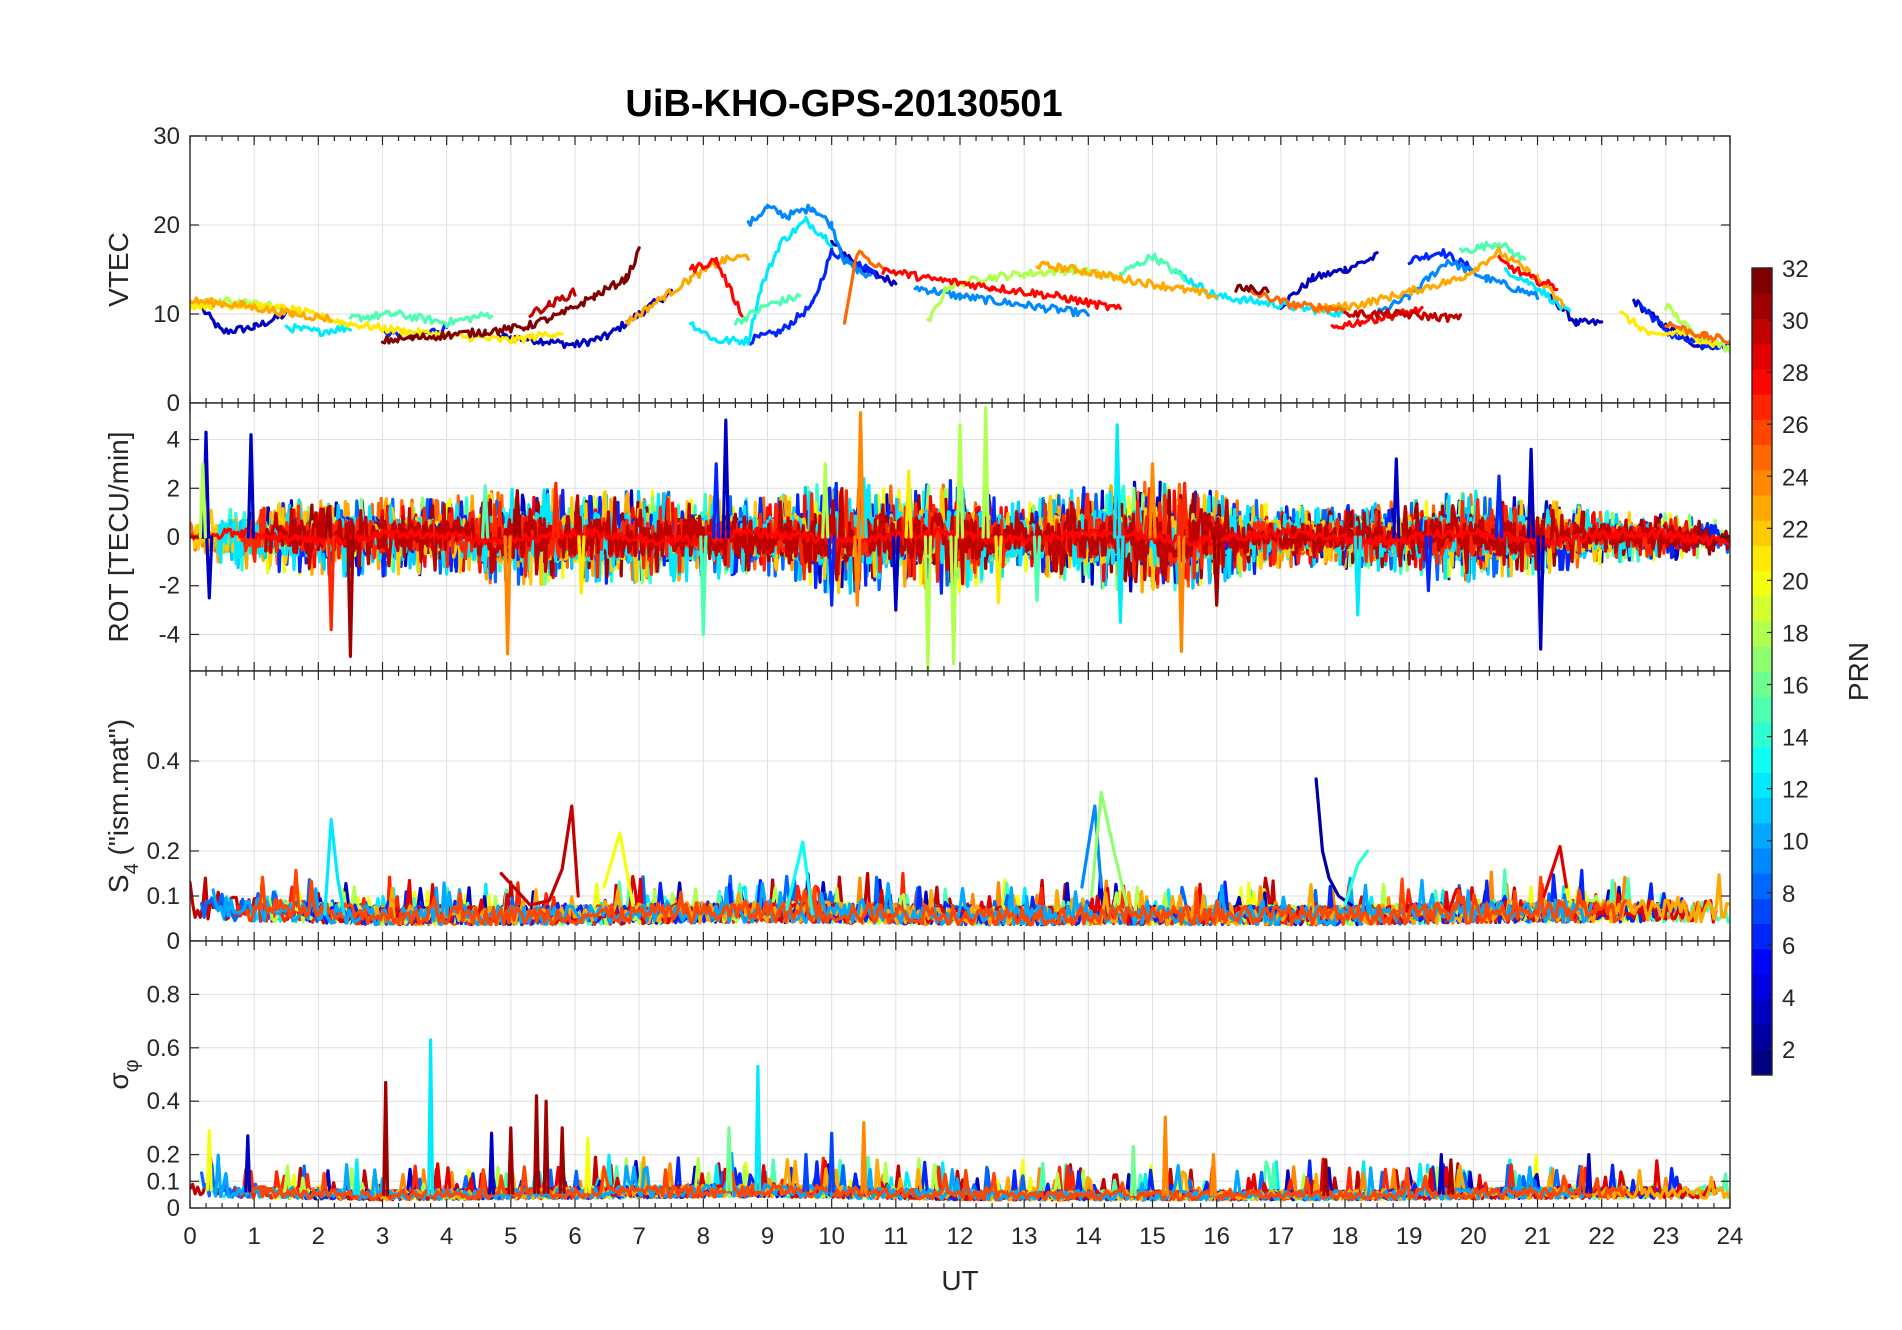 Image resolution: width=1902 pixels, height=1330 pixels. Describe the element at coordinates (169, 586) in the screenshot. I see `y-tick-label: -2` at that location.